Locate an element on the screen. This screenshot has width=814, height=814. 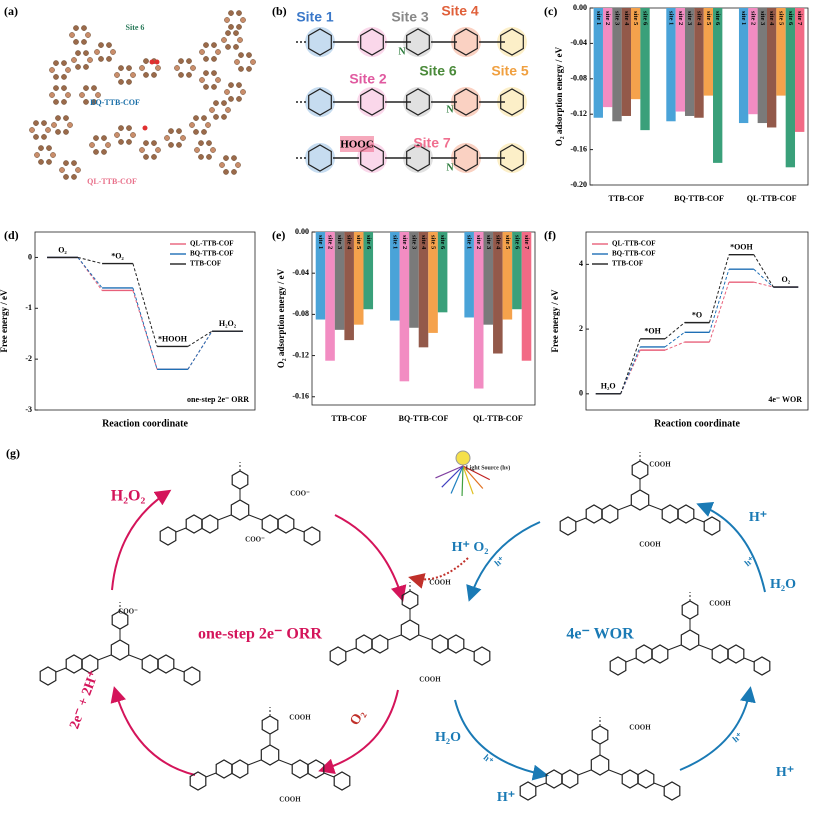
state-label: *HOOH is located at coordinates (173, 338).